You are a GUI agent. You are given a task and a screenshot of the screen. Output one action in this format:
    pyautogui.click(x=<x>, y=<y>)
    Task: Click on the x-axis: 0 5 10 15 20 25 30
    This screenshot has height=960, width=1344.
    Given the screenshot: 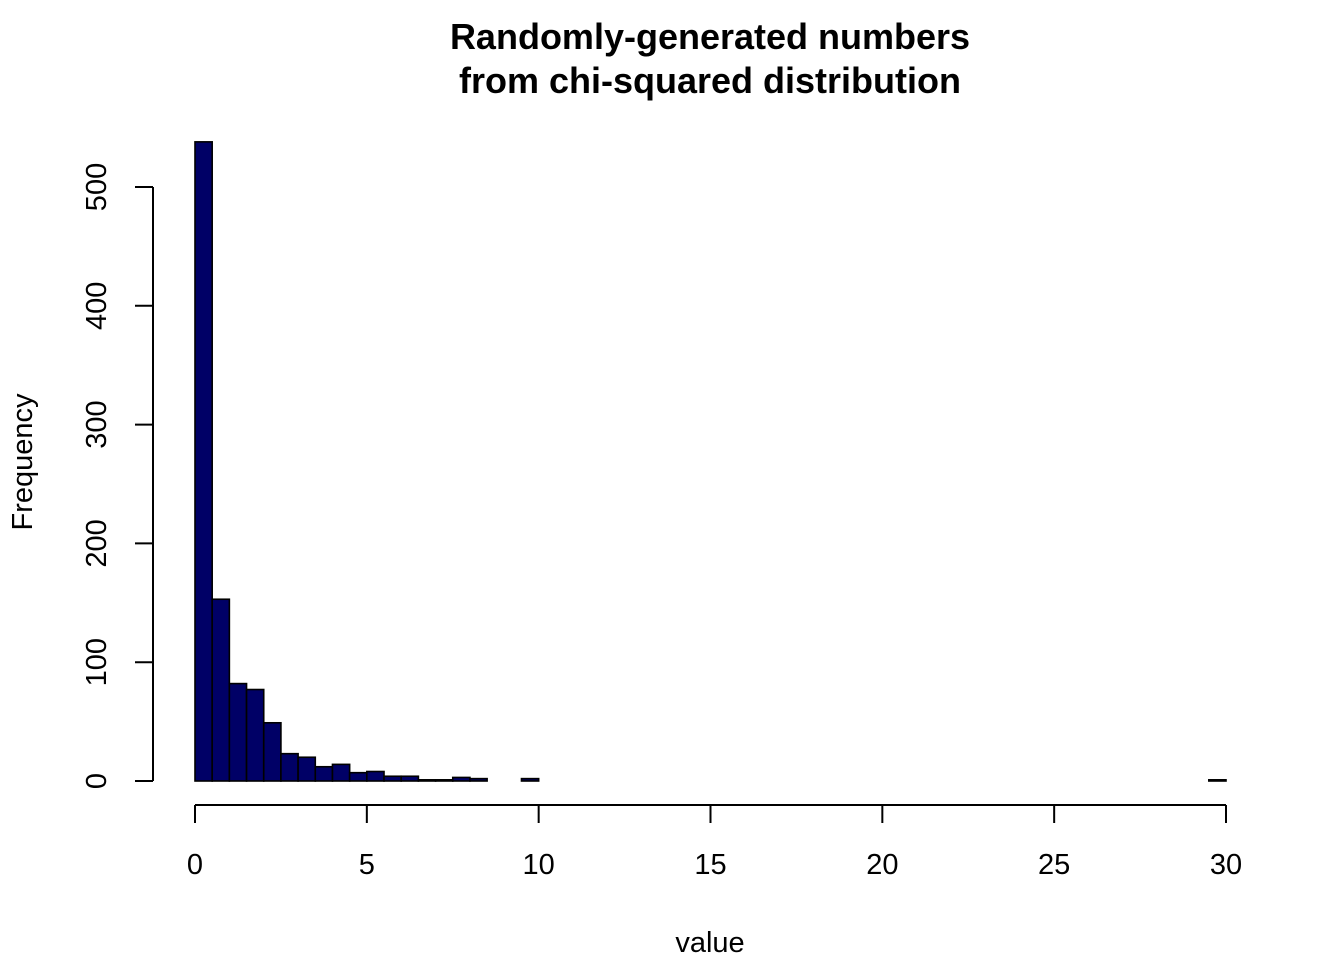 What is the action you would take?
    pyautogui.click(x=714, y=842)
    